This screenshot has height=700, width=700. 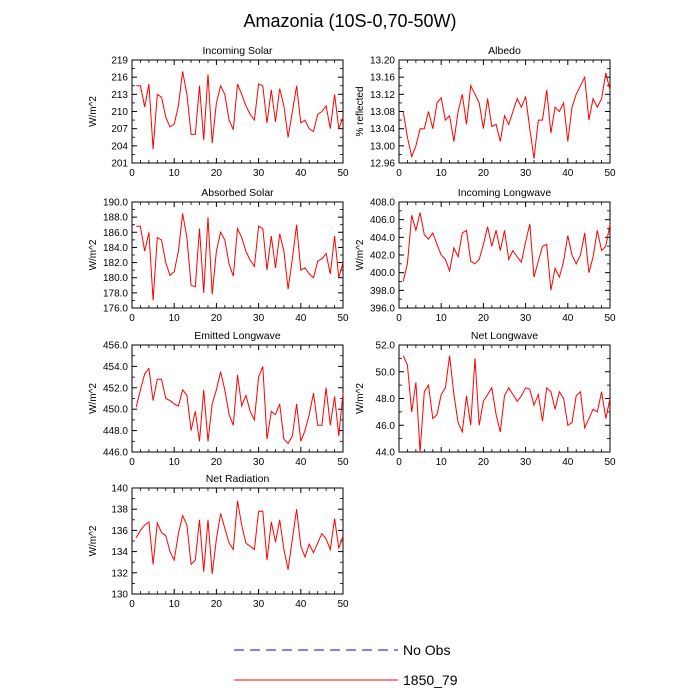 What do you see at coordinates (115, 233) in the screenshot?
I see `y-tick-label: 186.0` at bounding box center [115, 233].